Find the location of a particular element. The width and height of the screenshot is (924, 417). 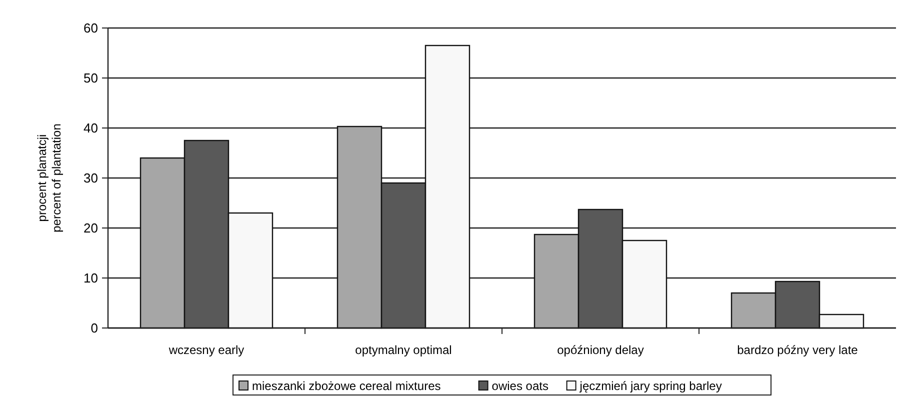

y-tick-label: 40 is located at coordinates (91, 128).